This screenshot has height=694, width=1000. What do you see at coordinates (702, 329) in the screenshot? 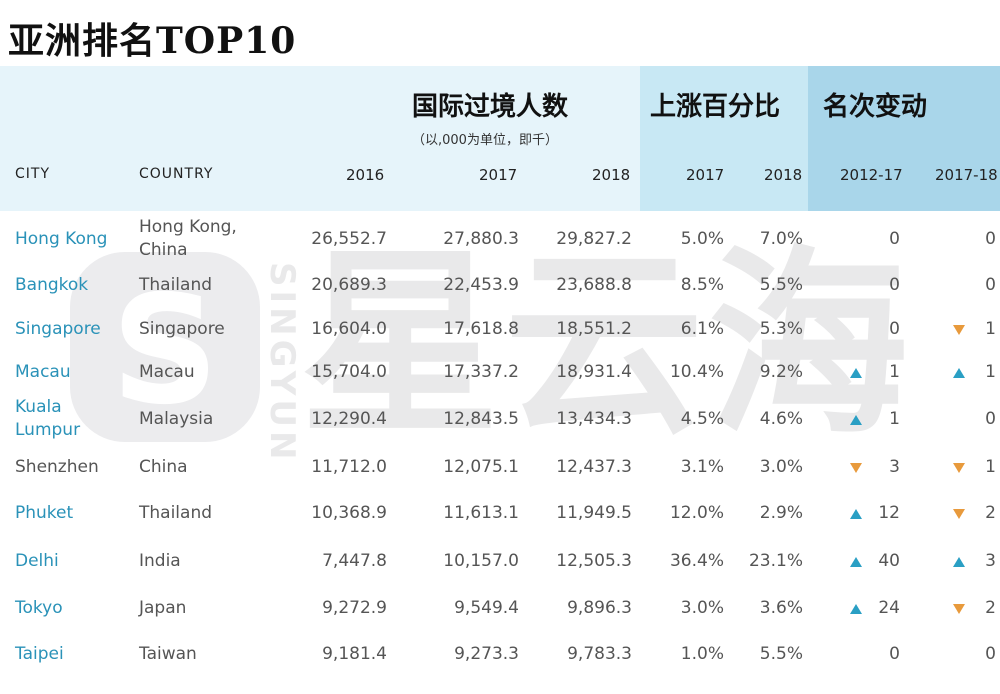
I see `cell-growth-2017: 6.1%` at bounding box center [702, 329].